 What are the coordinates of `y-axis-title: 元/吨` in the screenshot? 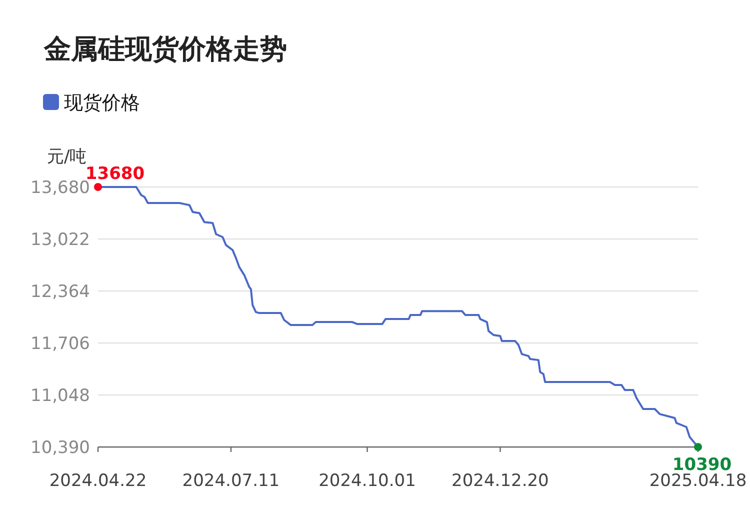 It's located at (67, 157).